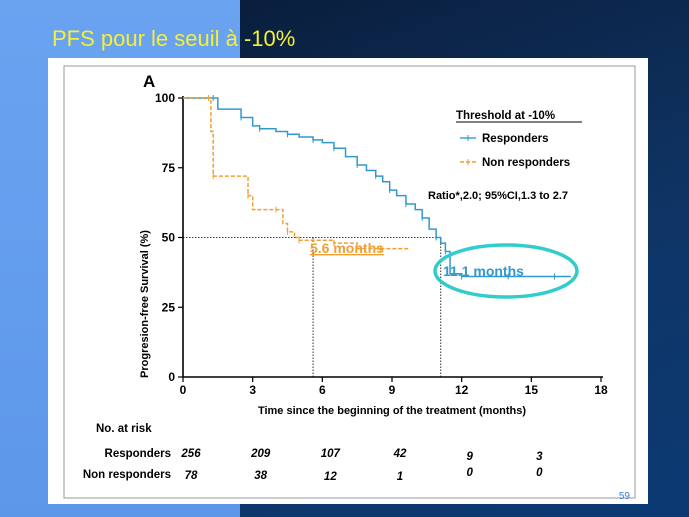 The image size is (689, 517). Describe the element at coordinates (392, 390) in the screenshot. I see `x-tick-label: 9` at that location.